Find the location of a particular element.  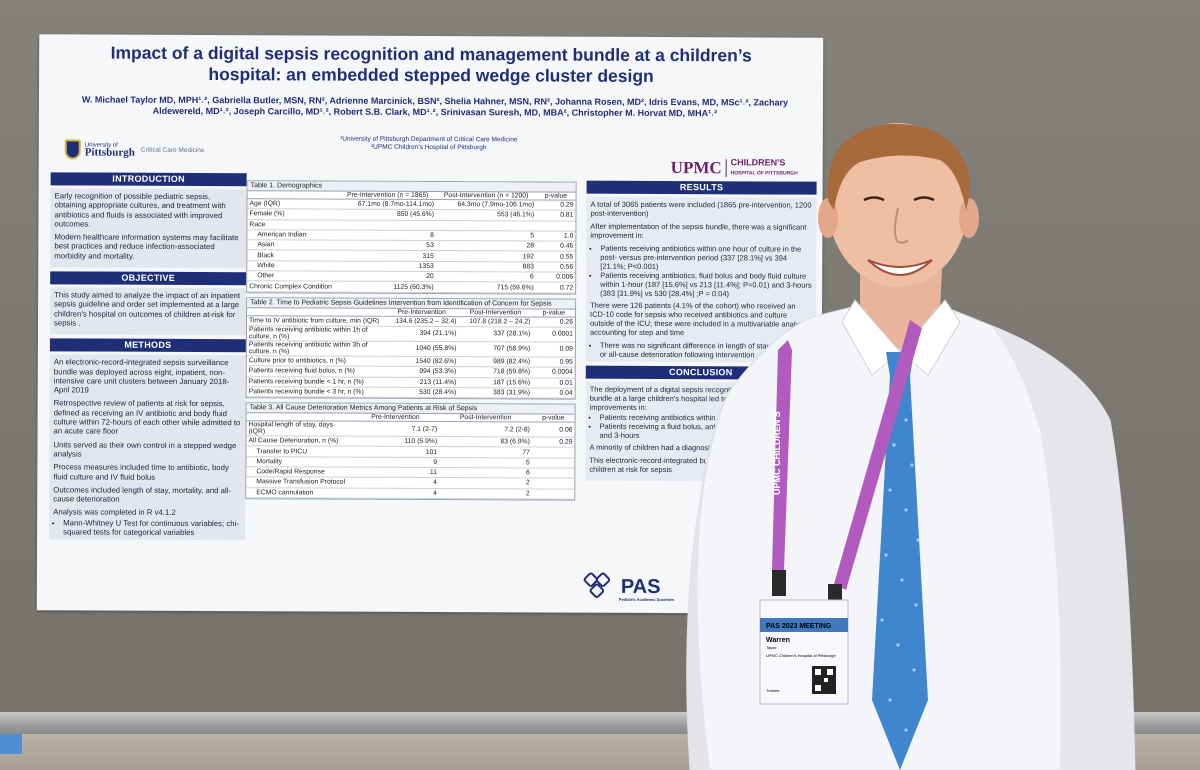

table-cell: 192 is located at coordinates (485, 256).